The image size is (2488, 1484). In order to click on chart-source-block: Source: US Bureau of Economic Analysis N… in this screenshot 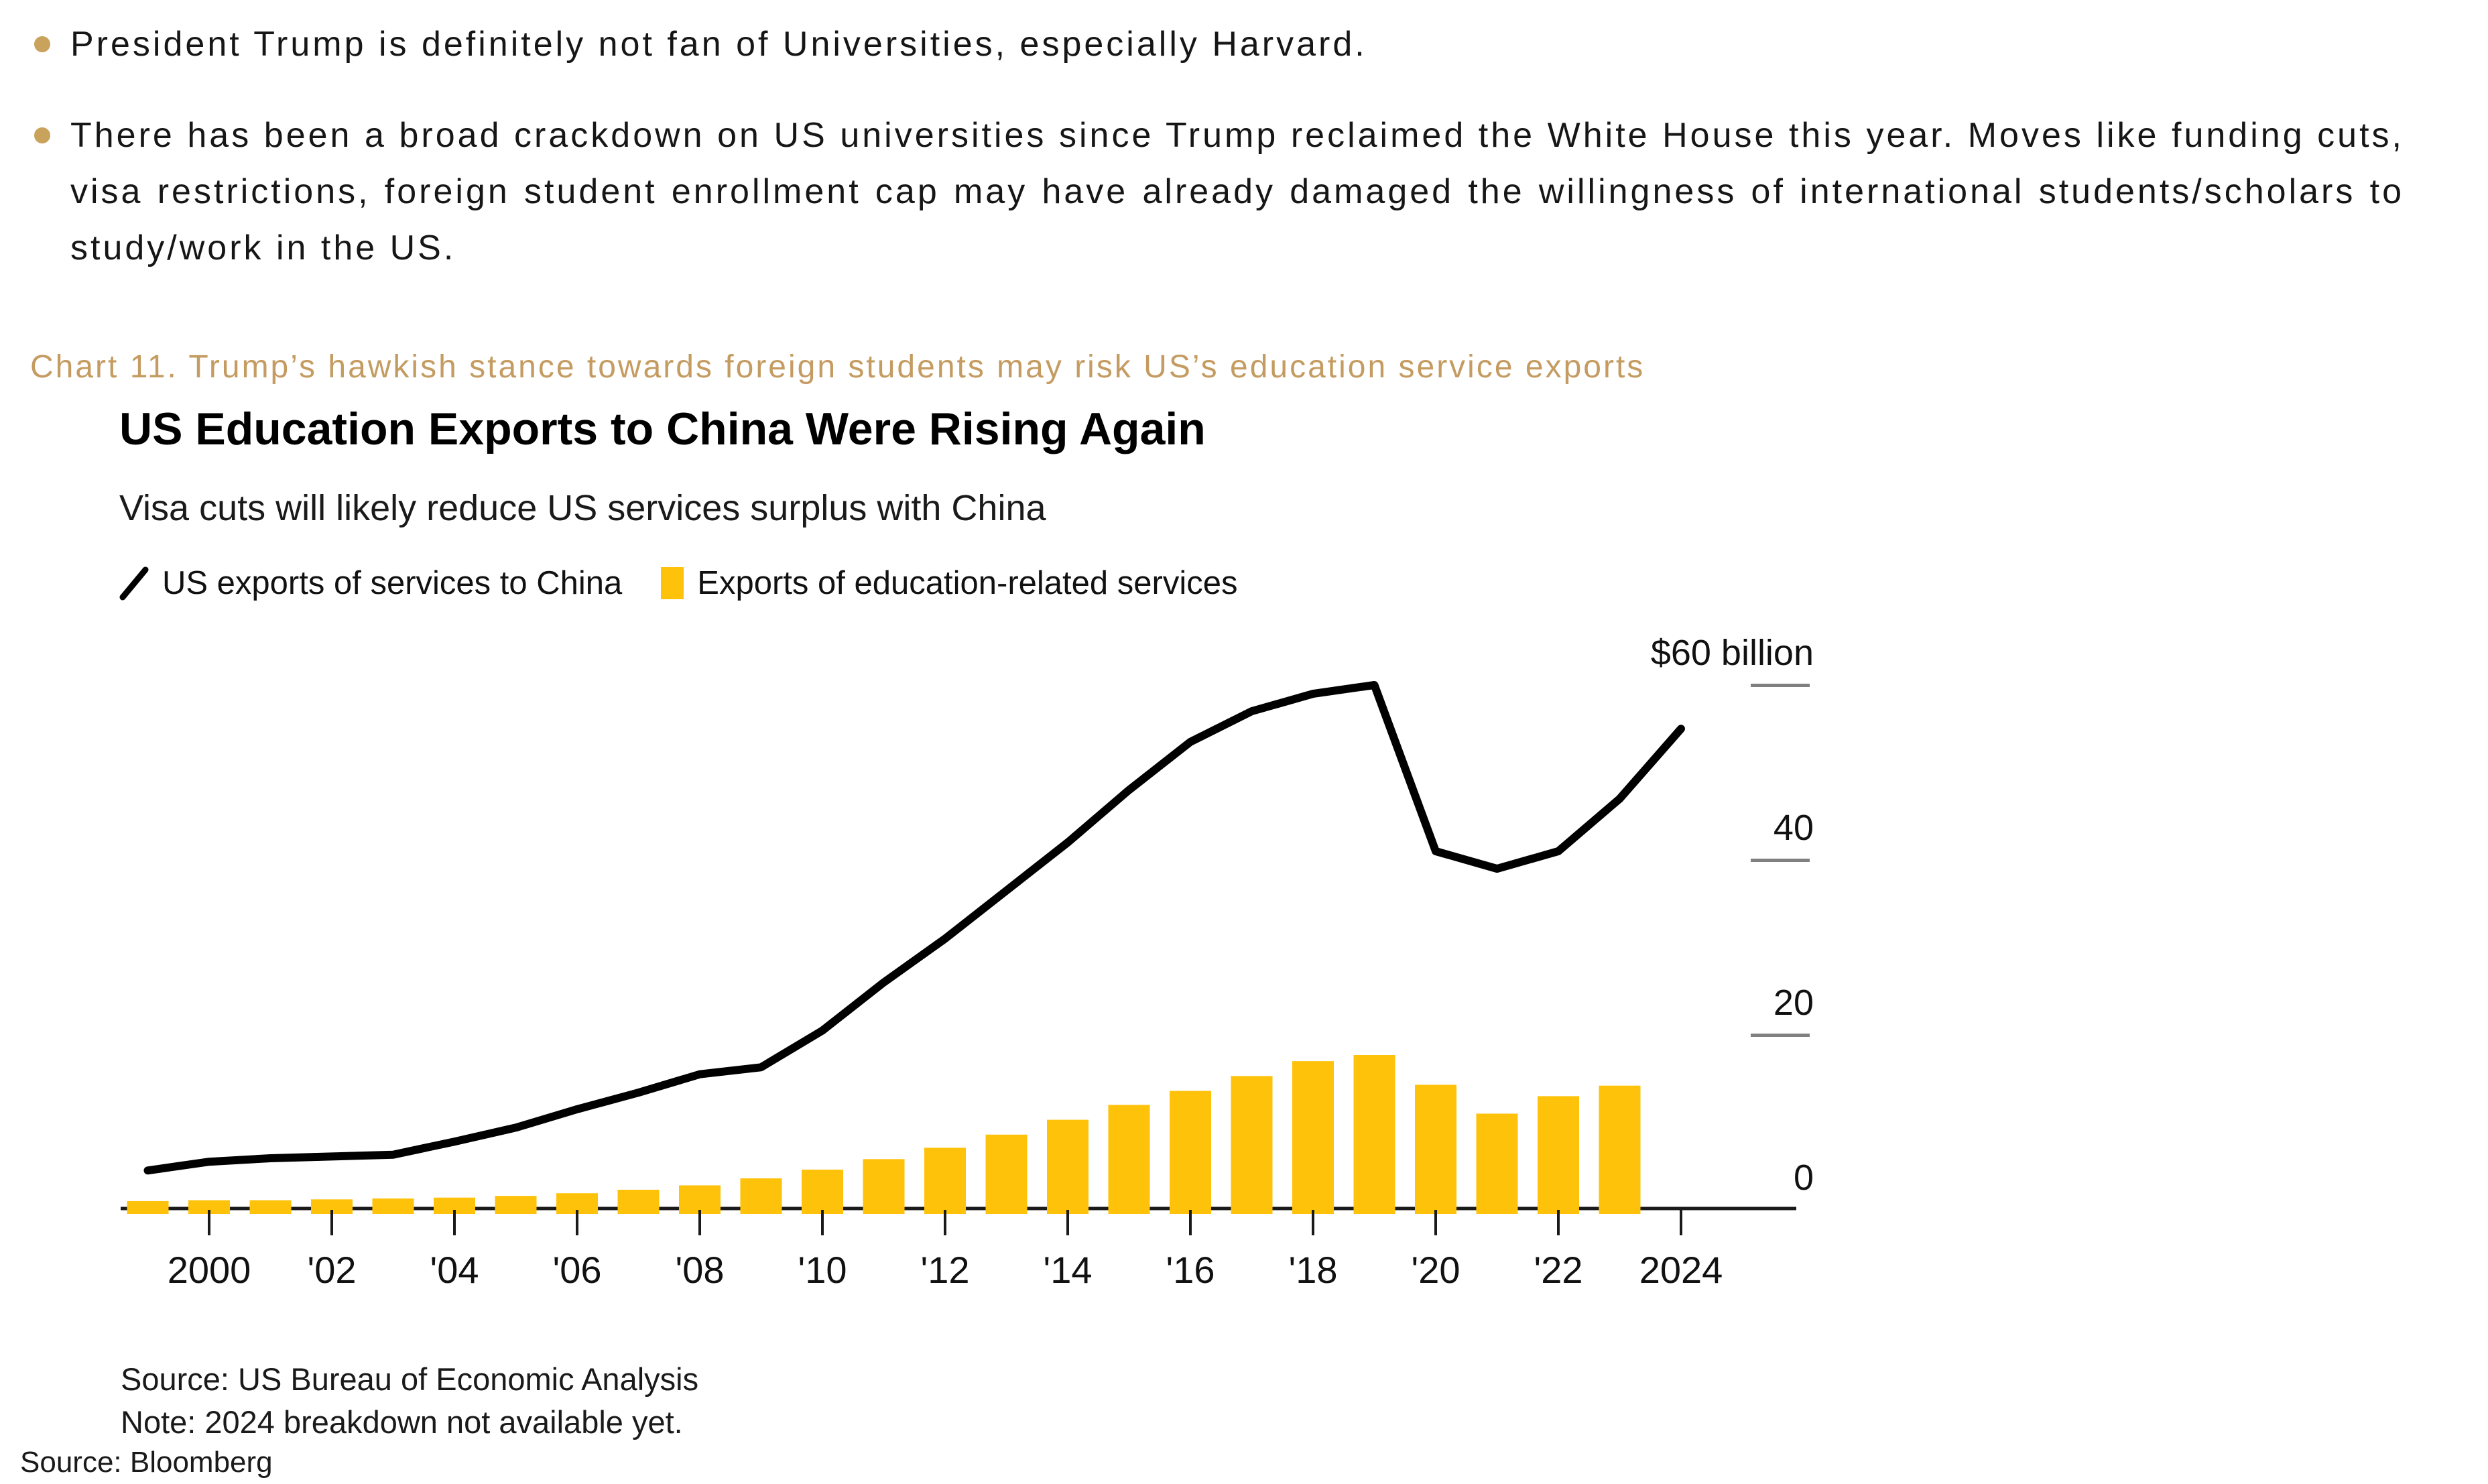, I will do `click(409, 1401)`.